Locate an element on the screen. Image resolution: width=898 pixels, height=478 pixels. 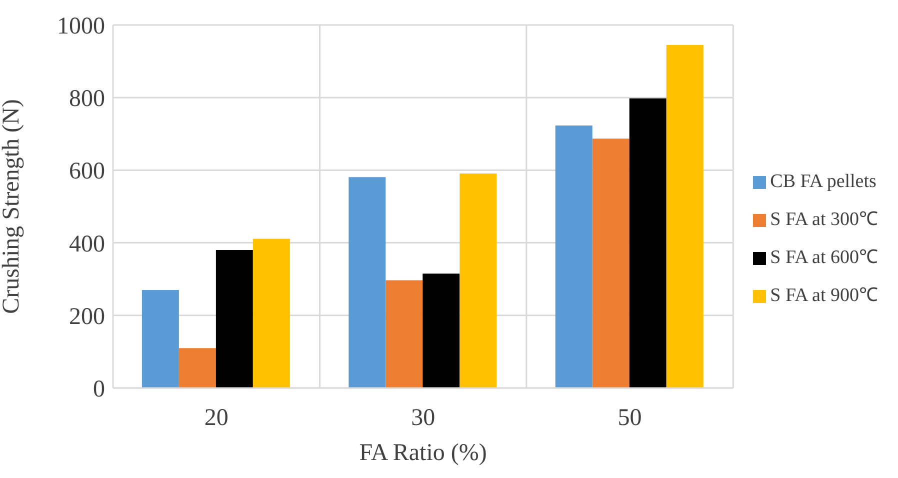
x-tick-label: 50 is located at coordinates (630, 418).